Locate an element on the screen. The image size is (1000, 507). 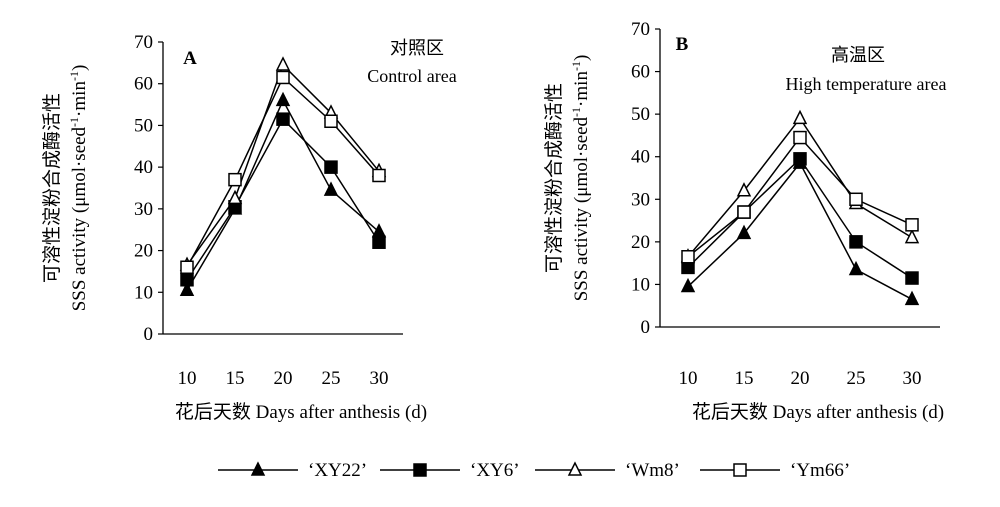
legend: ‘XY22’ ‘XY6’ ‘Wm8’ ‘Ym66’ is located at coordinates (534, 470).